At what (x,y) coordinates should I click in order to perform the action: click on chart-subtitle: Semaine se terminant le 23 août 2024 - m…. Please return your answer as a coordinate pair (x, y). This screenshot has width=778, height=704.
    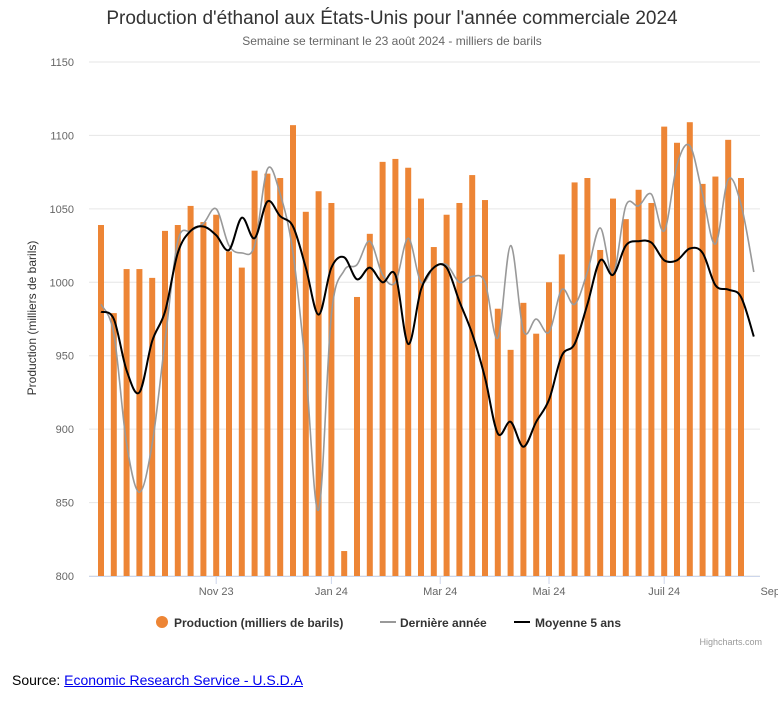
    Looking at the image, I should click on (391, 41).